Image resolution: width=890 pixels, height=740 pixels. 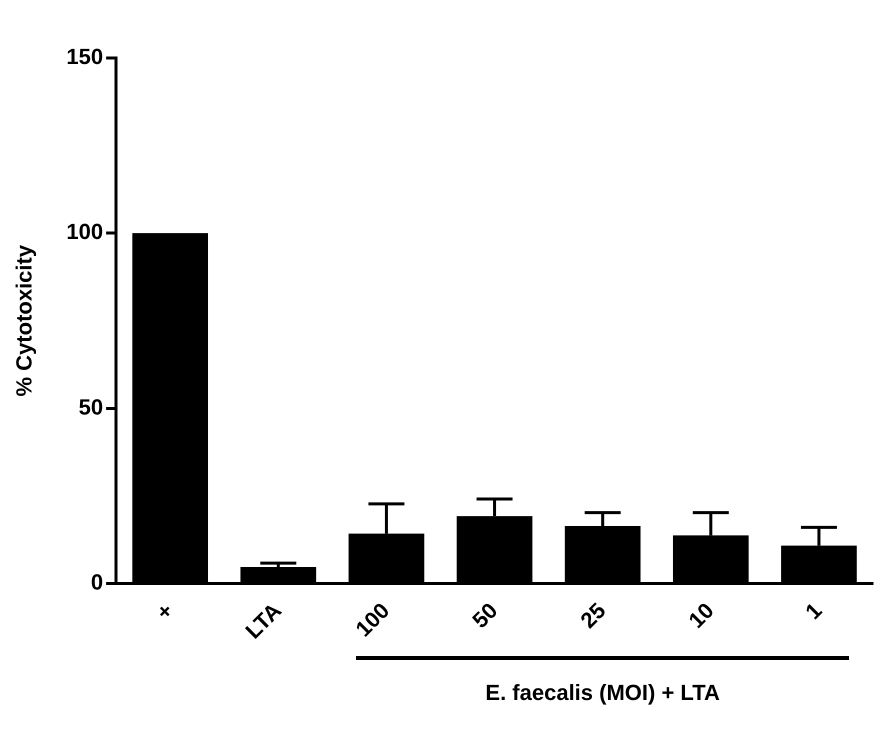 I want to click on x-tick-label: 10, so click(x=701, y=615).